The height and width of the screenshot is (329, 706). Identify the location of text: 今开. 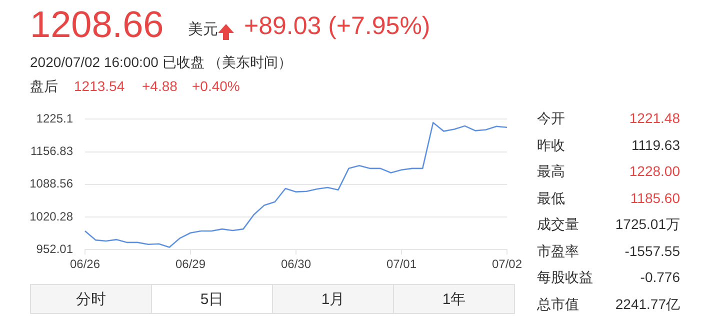
(551, 119).